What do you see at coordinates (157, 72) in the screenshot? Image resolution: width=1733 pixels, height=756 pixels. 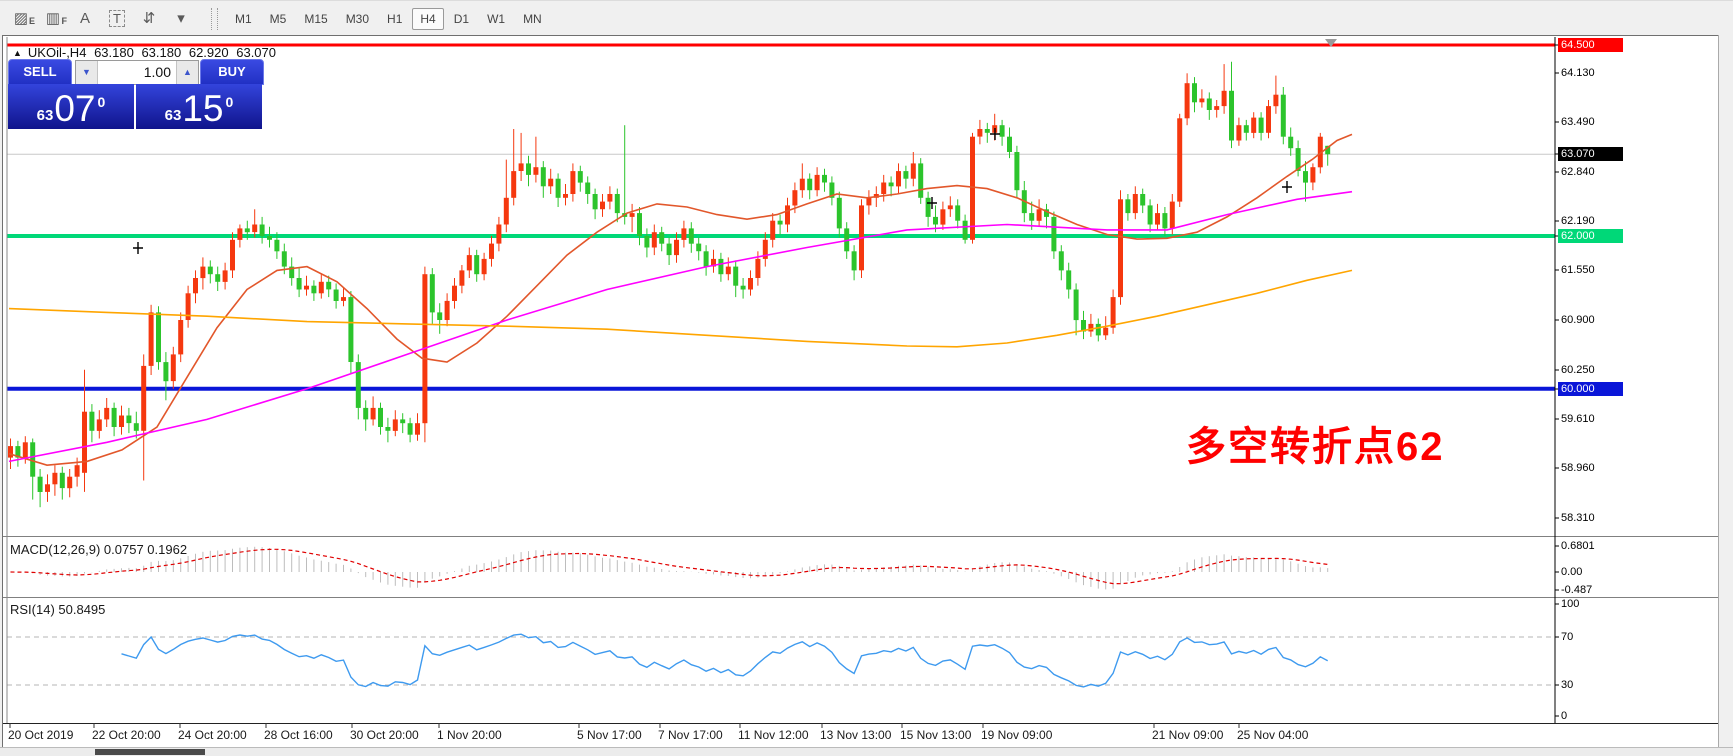 I see `volume-input: 1.00` at bounding box center [157, 72].